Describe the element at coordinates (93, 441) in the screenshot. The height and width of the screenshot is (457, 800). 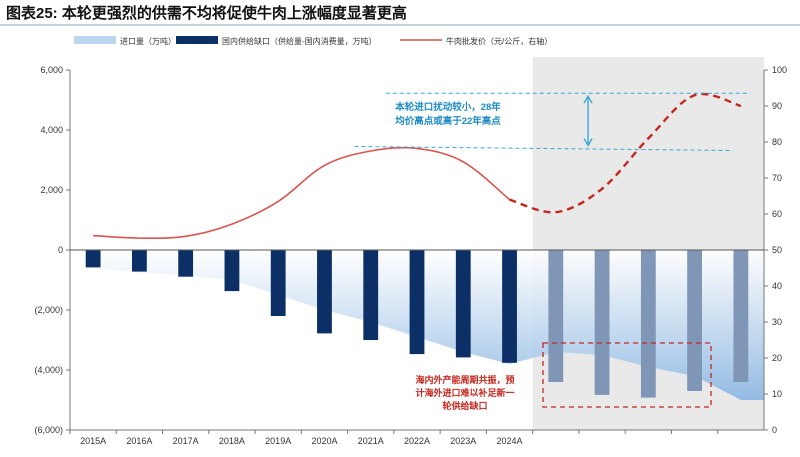
I see `x-tick-label: 2015A` at that location.